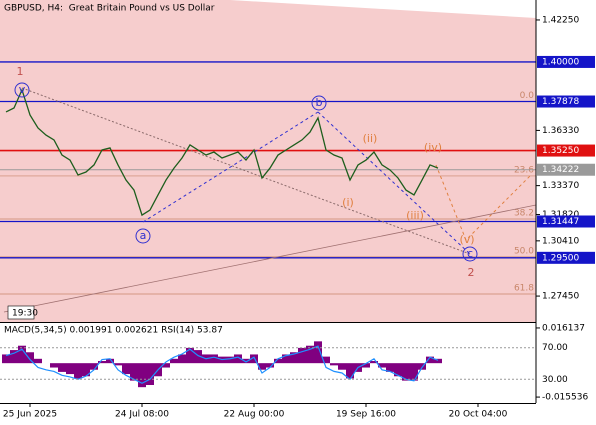  I want to click on projection-line, so click(483, 202).